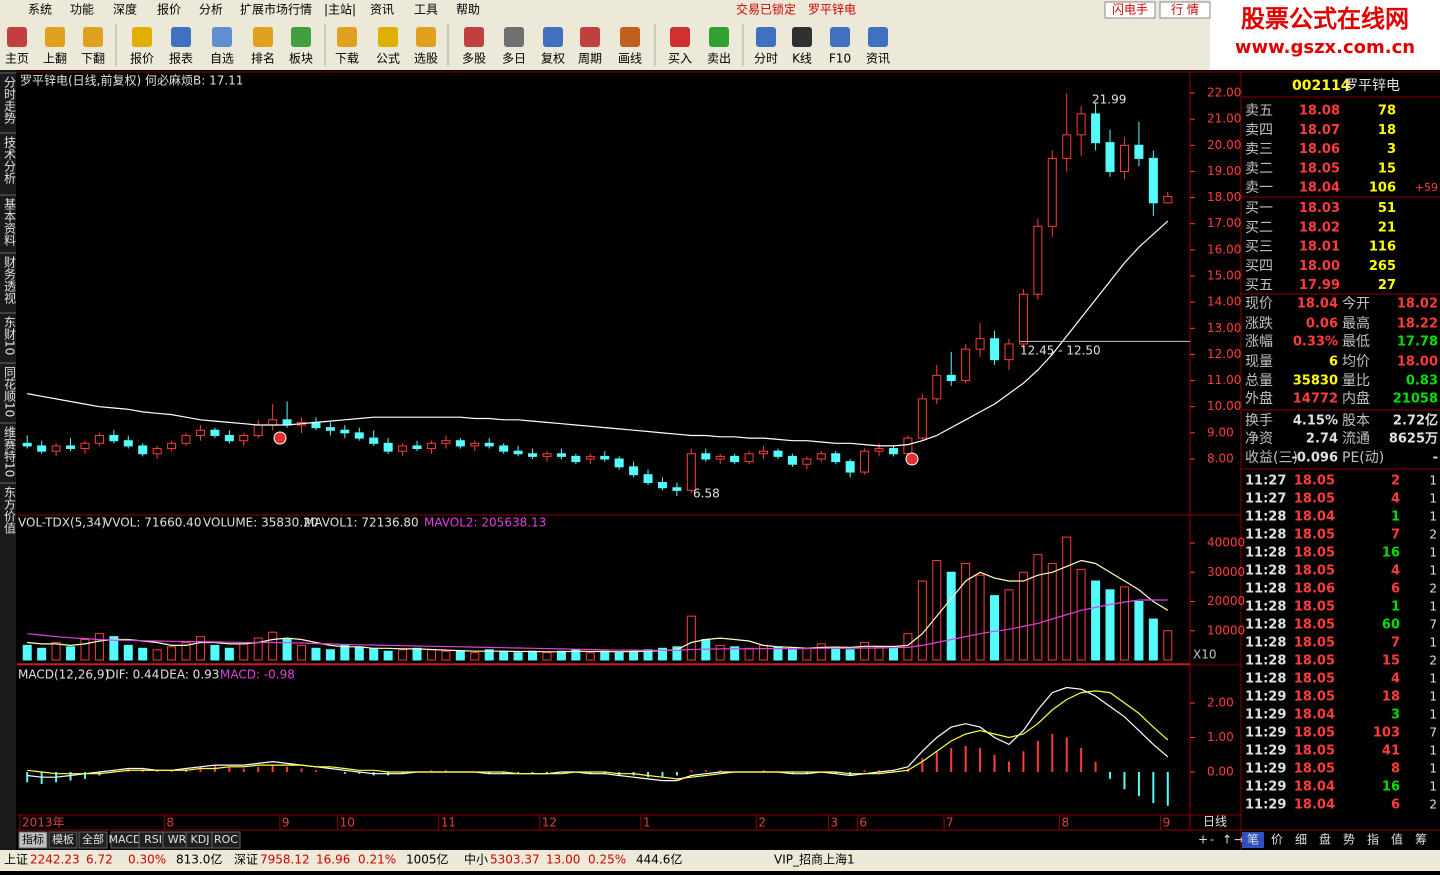  What do you see at coordinates (17, 59) in the screenshot?
I see `tool-label: 主页` at bounding box center [17, 59].